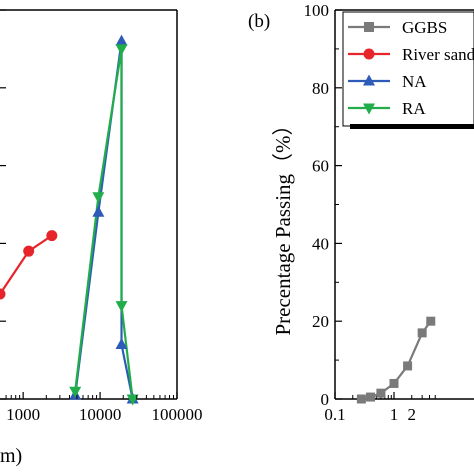 The width and height of the screenshot is (474, 474). Describe the element at coordinates (283, 224) in the screenshot. I see `panel-b-y-axis-label: Precentage Passing（%）` at that location.